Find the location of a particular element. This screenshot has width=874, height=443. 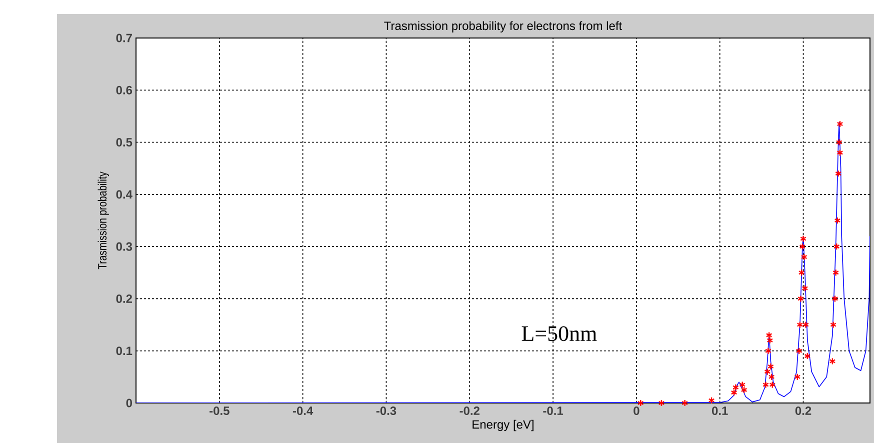

y-tick-label: 0.1 is located at coordinates (124, 351).